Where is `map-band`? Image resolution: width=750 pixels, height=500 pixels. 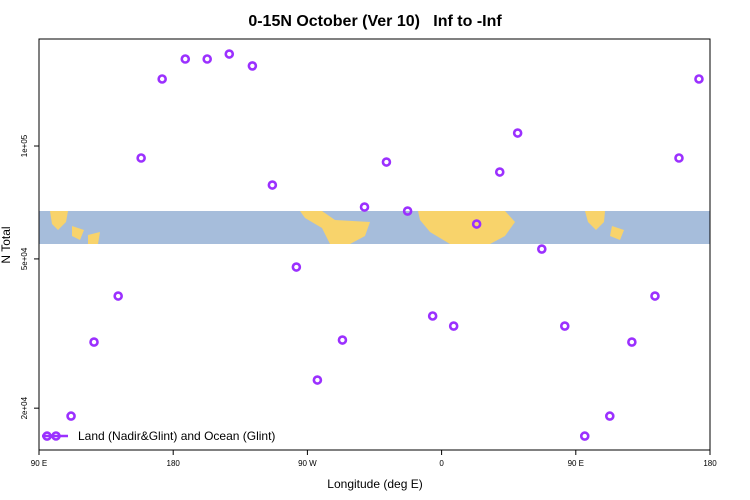
map-band is located at coordinates (374, 227).